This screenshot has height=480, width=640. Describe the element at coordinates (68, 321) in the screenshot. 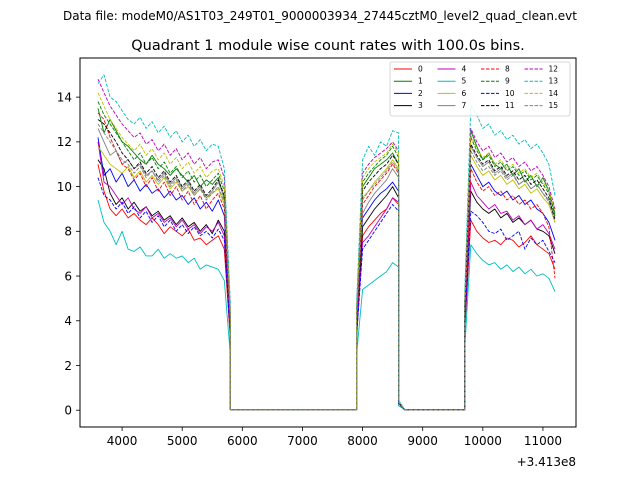

I see `y-tick-label: 4` at that location.